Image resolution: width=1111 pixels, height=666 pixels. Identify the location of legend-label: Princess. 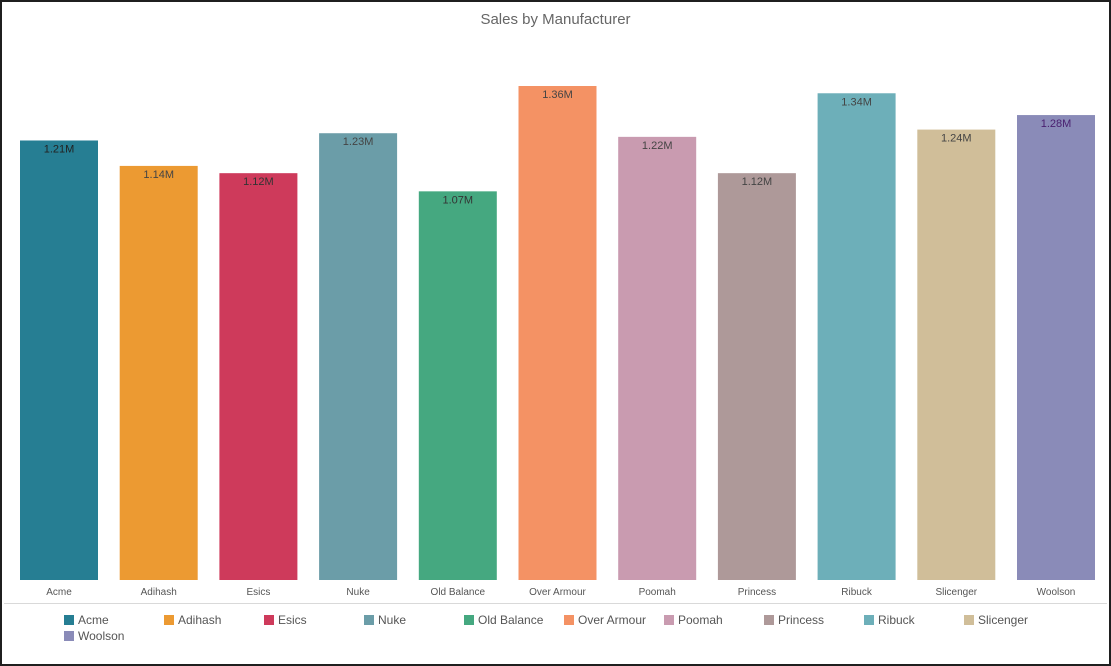
(801, 620).